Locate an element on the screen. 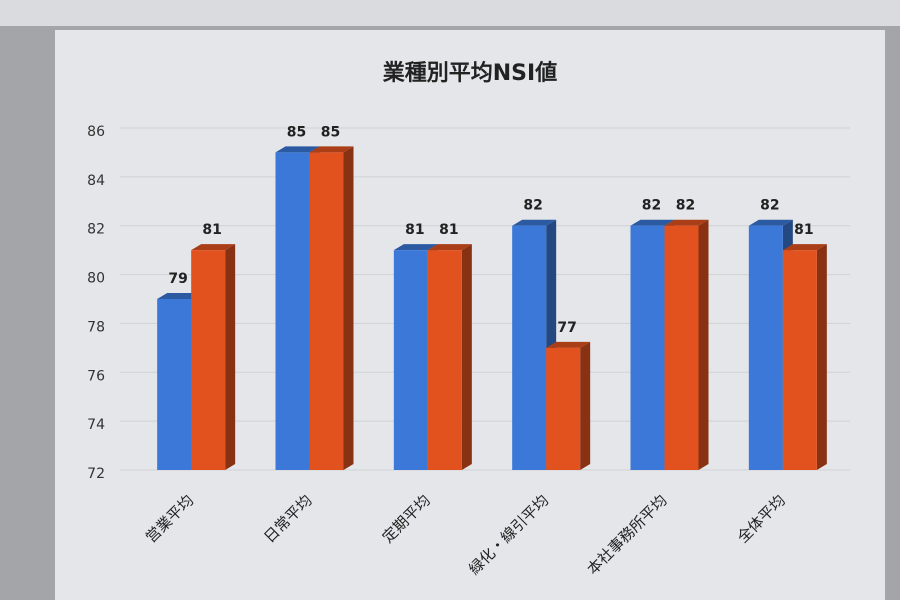 This screenshot has width=900, height=600. value-label: 79 is located at coordinates (177, 279).